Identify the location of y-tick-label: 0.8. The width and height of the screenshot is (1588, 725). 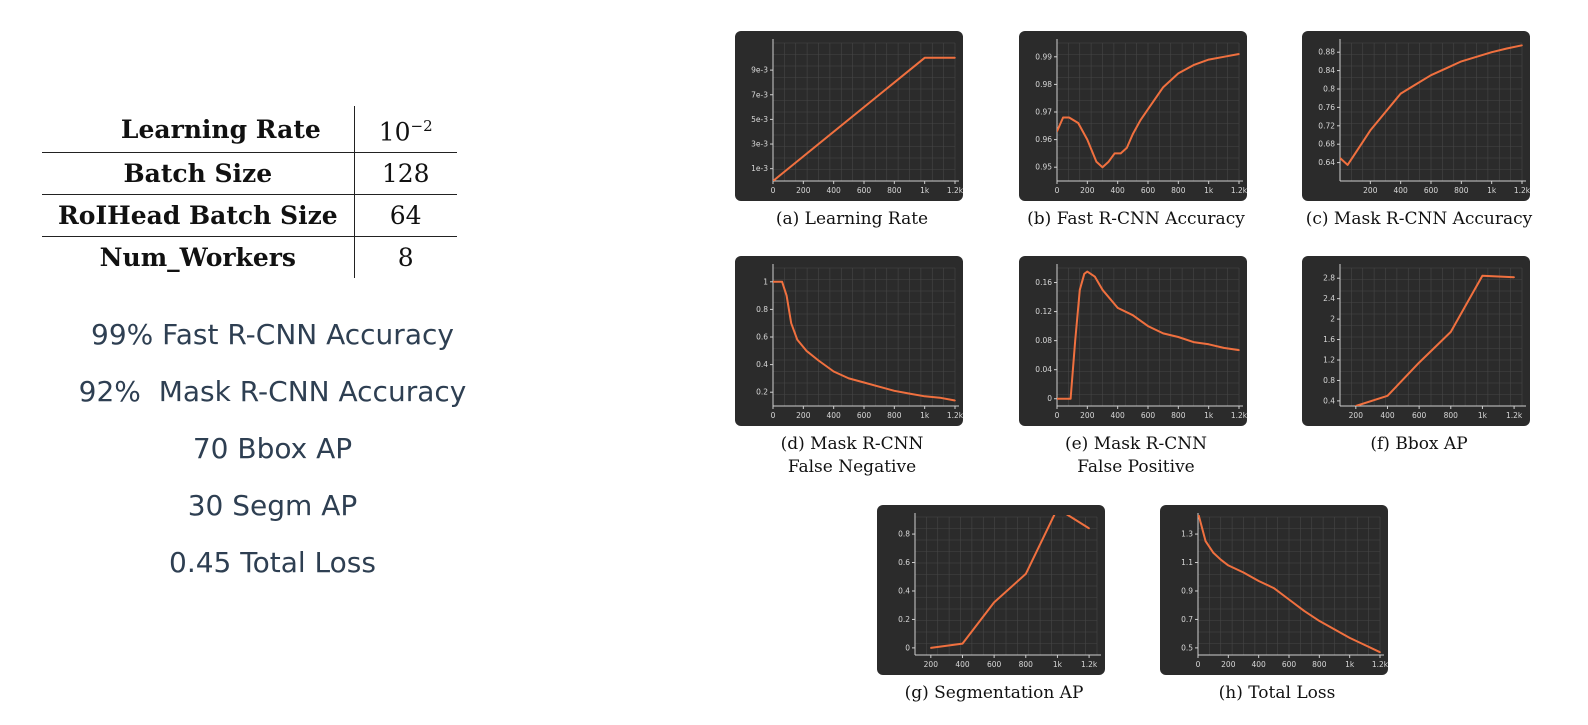
(904, 534).